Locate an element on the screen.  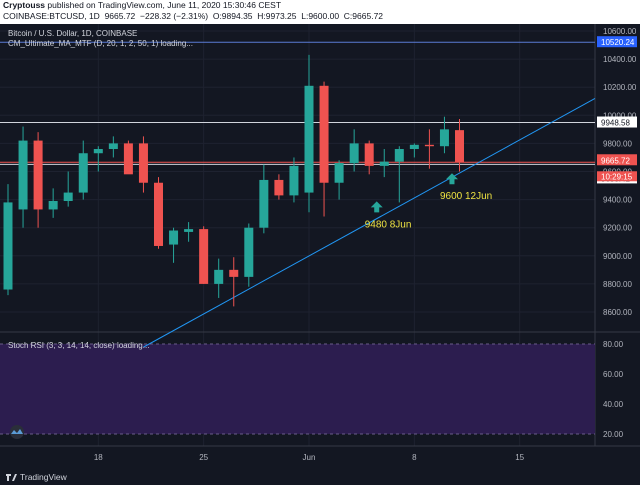
price-tick-label: 9200.00 is located at coordinates (617, 228).